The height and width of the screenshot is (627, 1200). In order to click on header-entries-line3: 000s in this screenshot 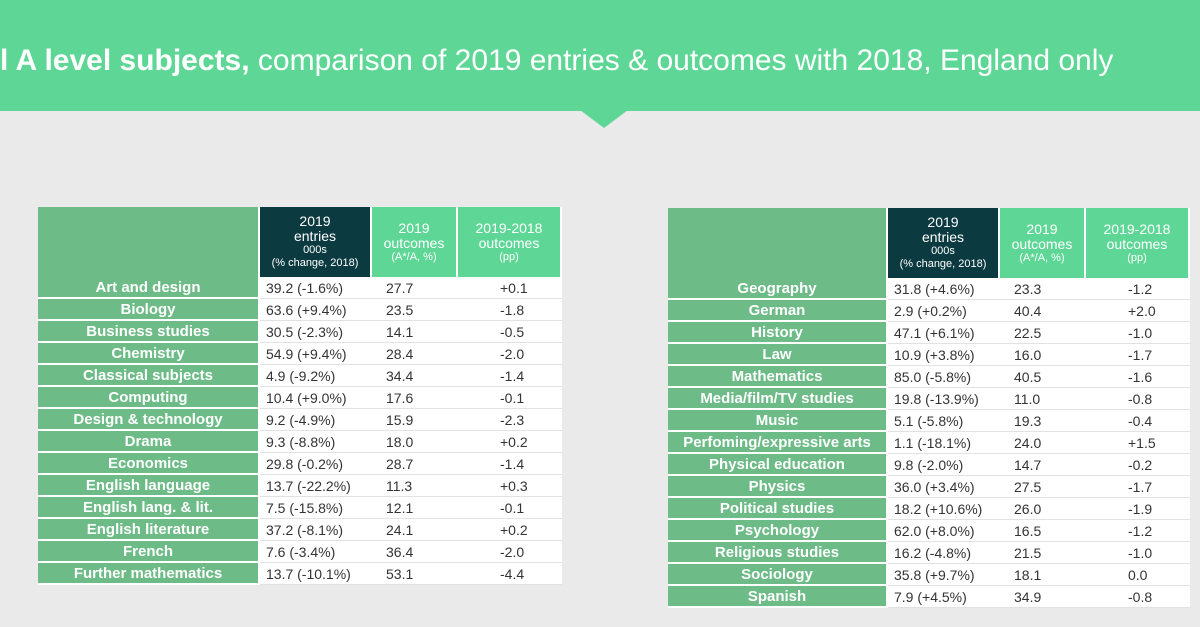, I will do `click(943, 251)`.